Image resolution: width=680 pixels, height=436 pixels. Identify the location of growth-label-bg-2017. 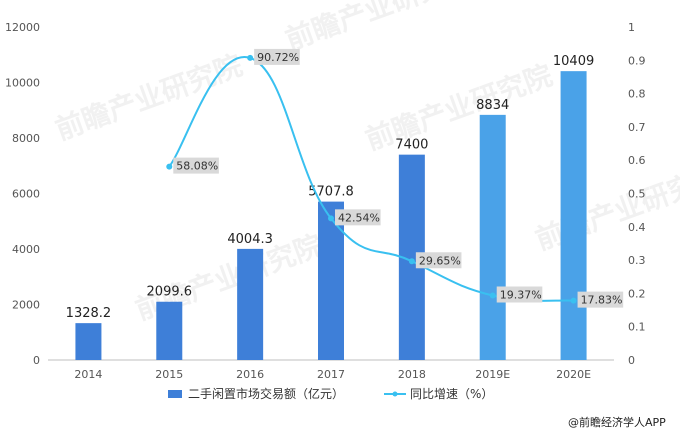
(358, 217).